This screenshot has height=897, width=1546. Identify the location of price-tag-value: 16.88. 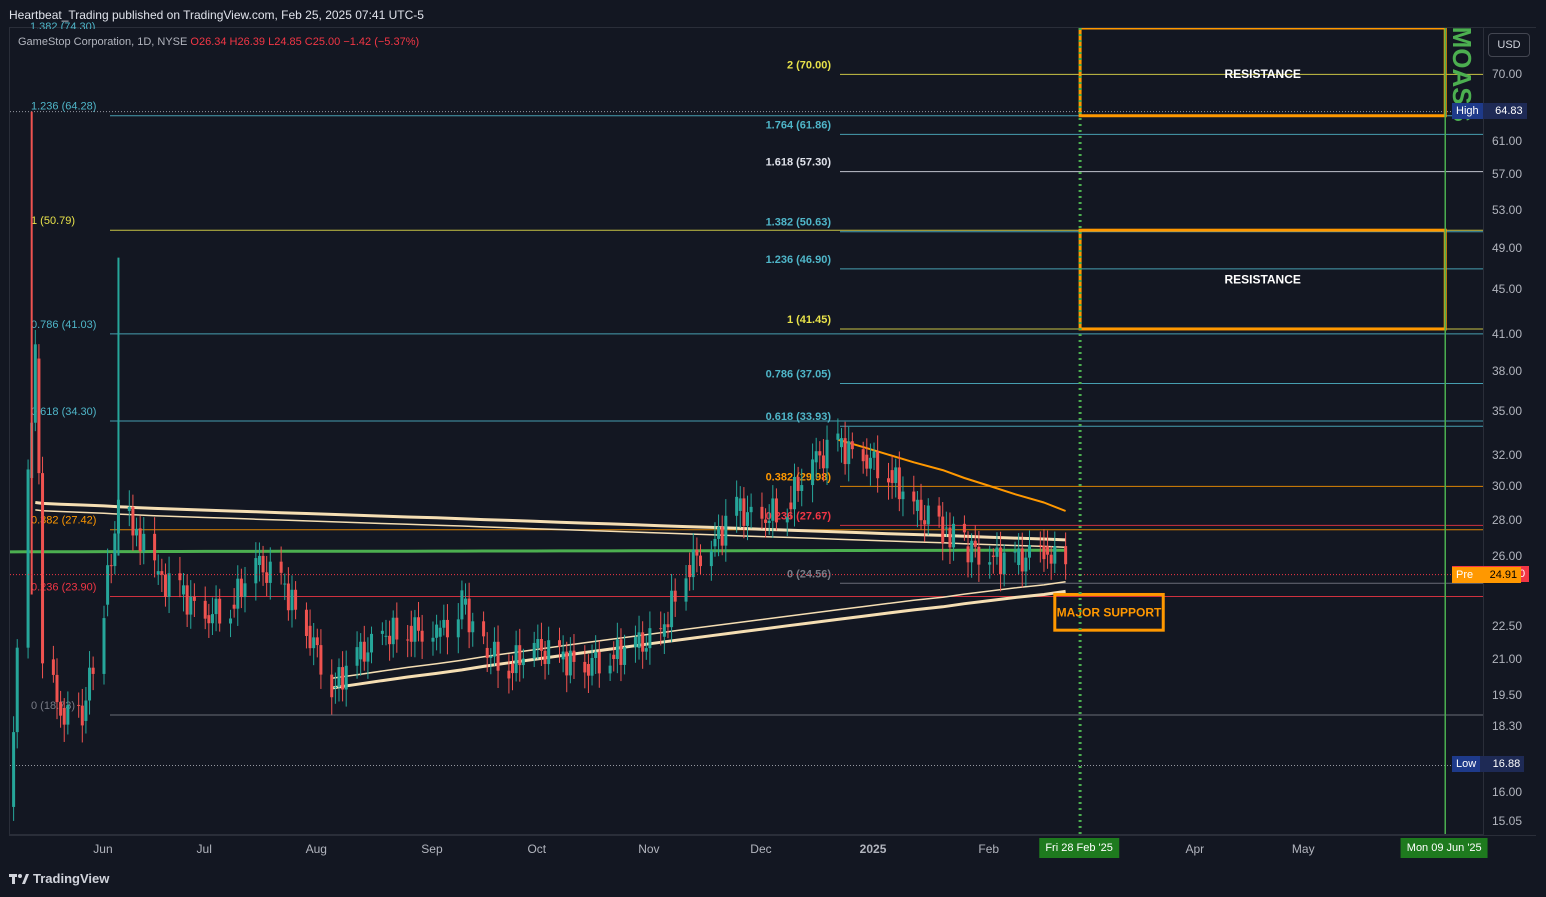
(1502, 764).